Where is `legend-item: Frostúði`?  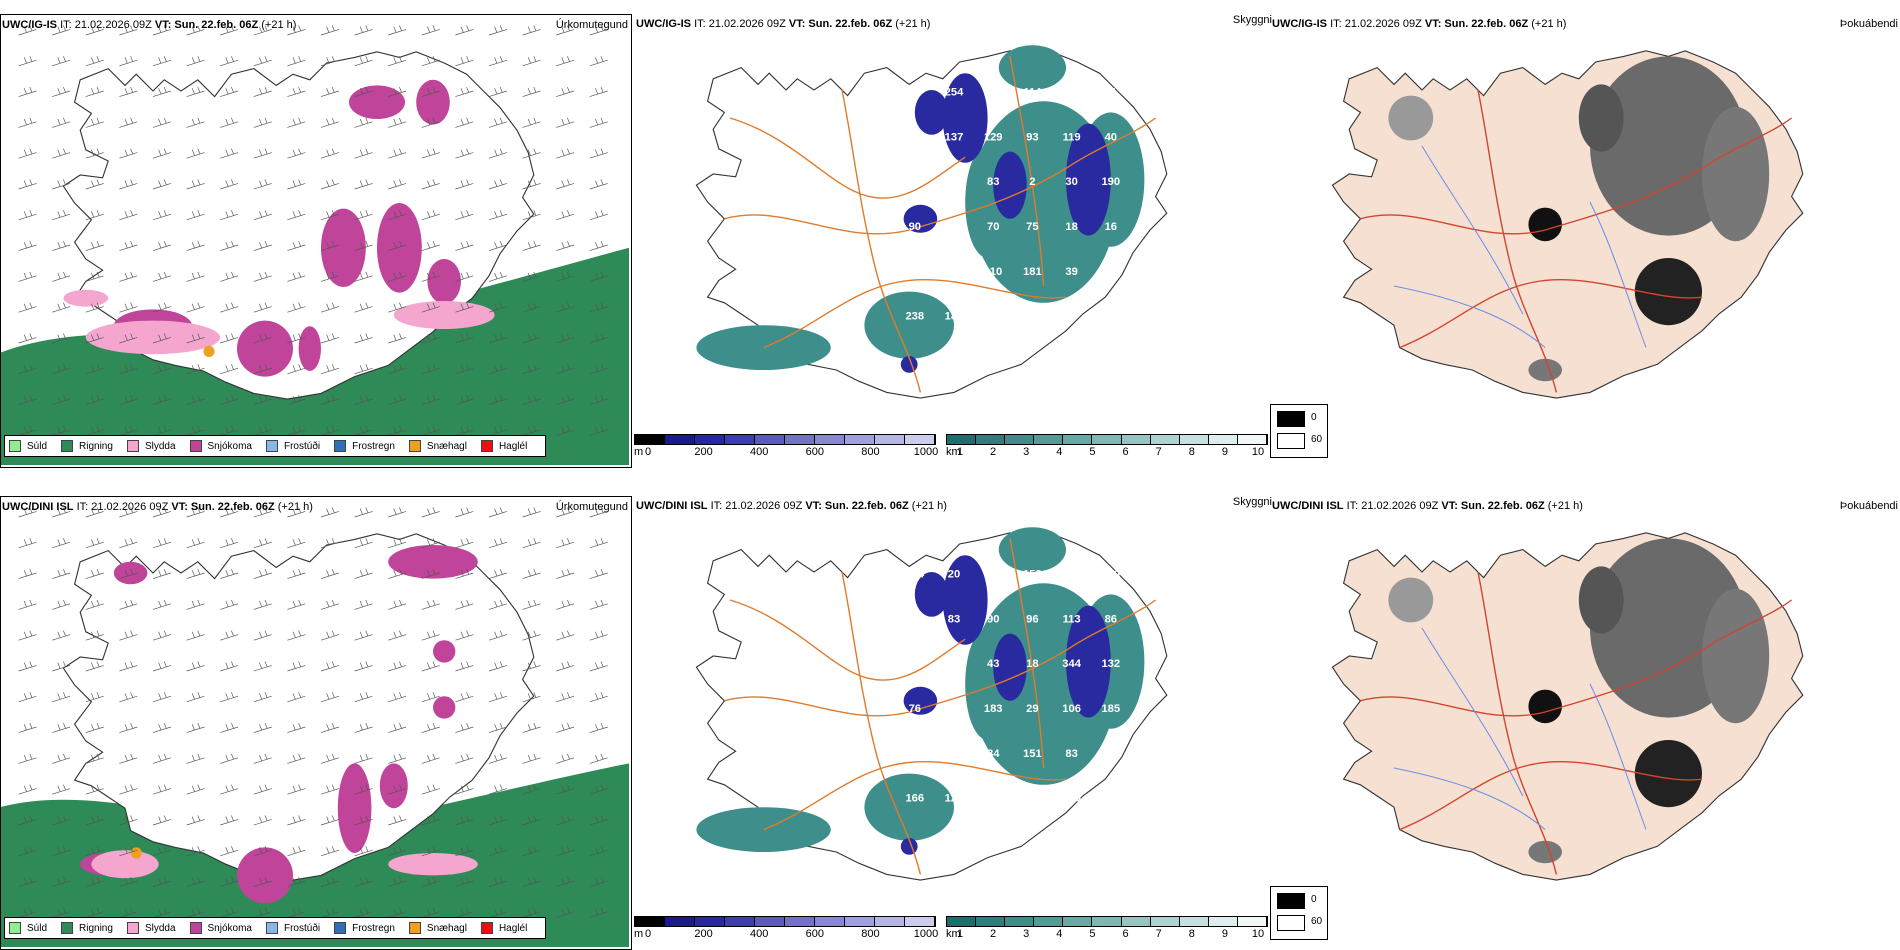
legend-item: Frostúði is located at coordinates (292, 446).